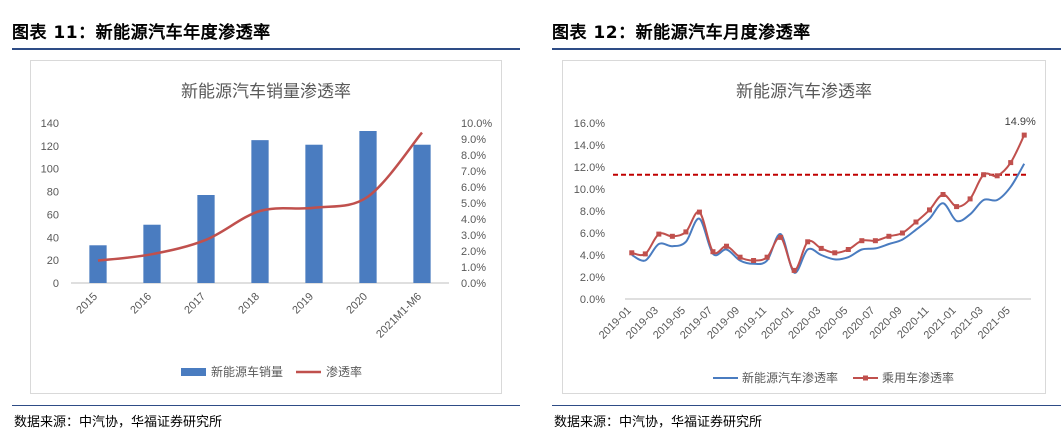  I want to click on peak-annotation-label: 14.9%, so click(1020, 122).